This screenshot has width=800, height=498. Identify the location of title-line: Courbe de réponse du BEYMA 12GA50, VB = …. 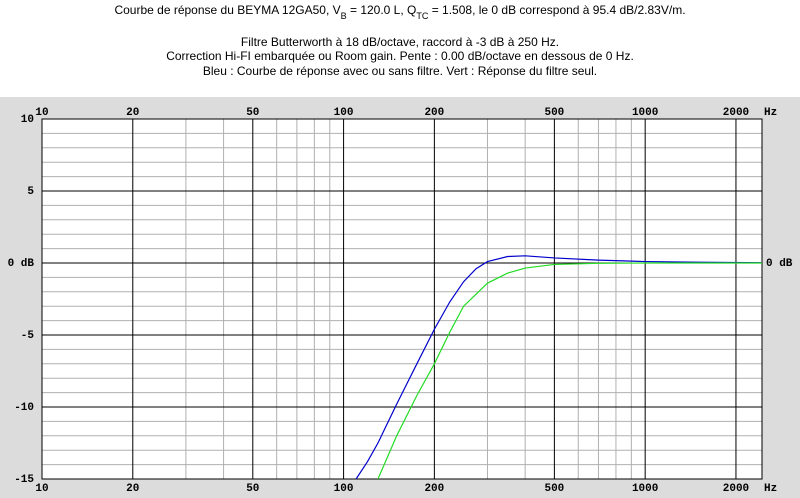
(399, 12).